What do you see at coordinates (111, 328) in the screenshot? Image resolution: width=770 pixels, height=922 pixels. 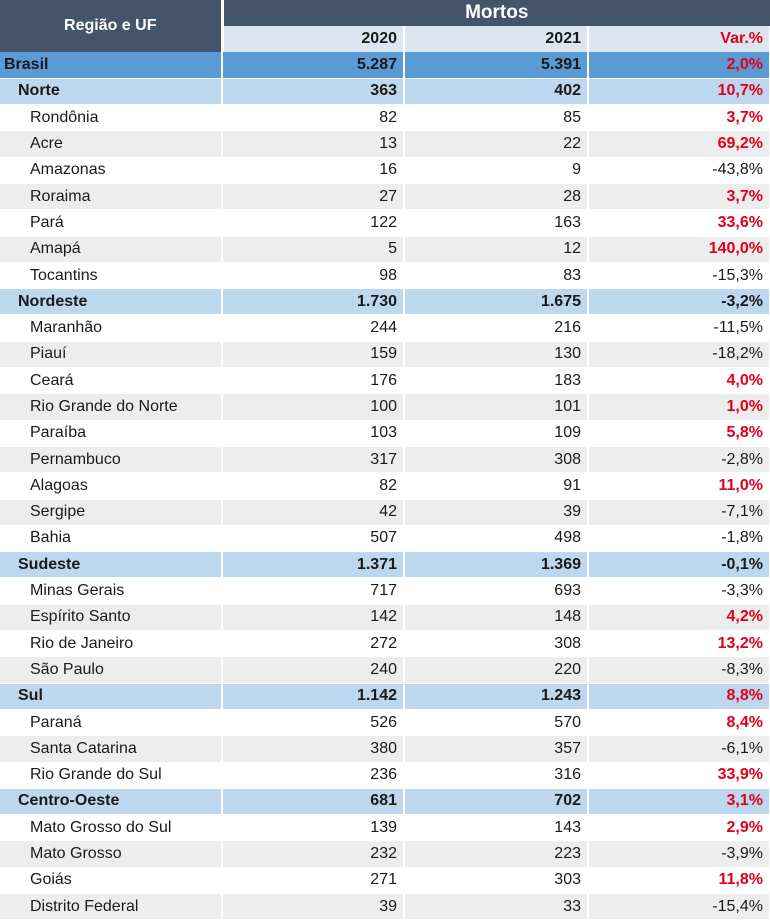 I see `row-name-cell: Maranhão` at bounding box center [111, 328].